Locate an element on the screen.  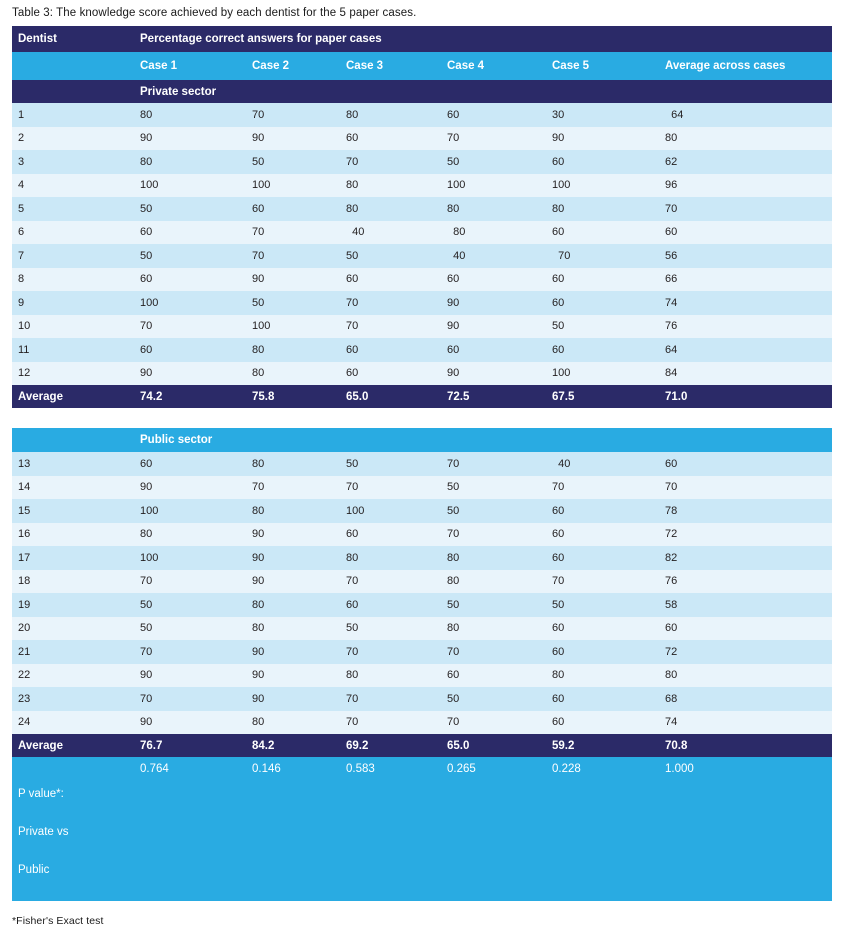
dentist-id-cell: 9 is located at coordinates (73, 303).